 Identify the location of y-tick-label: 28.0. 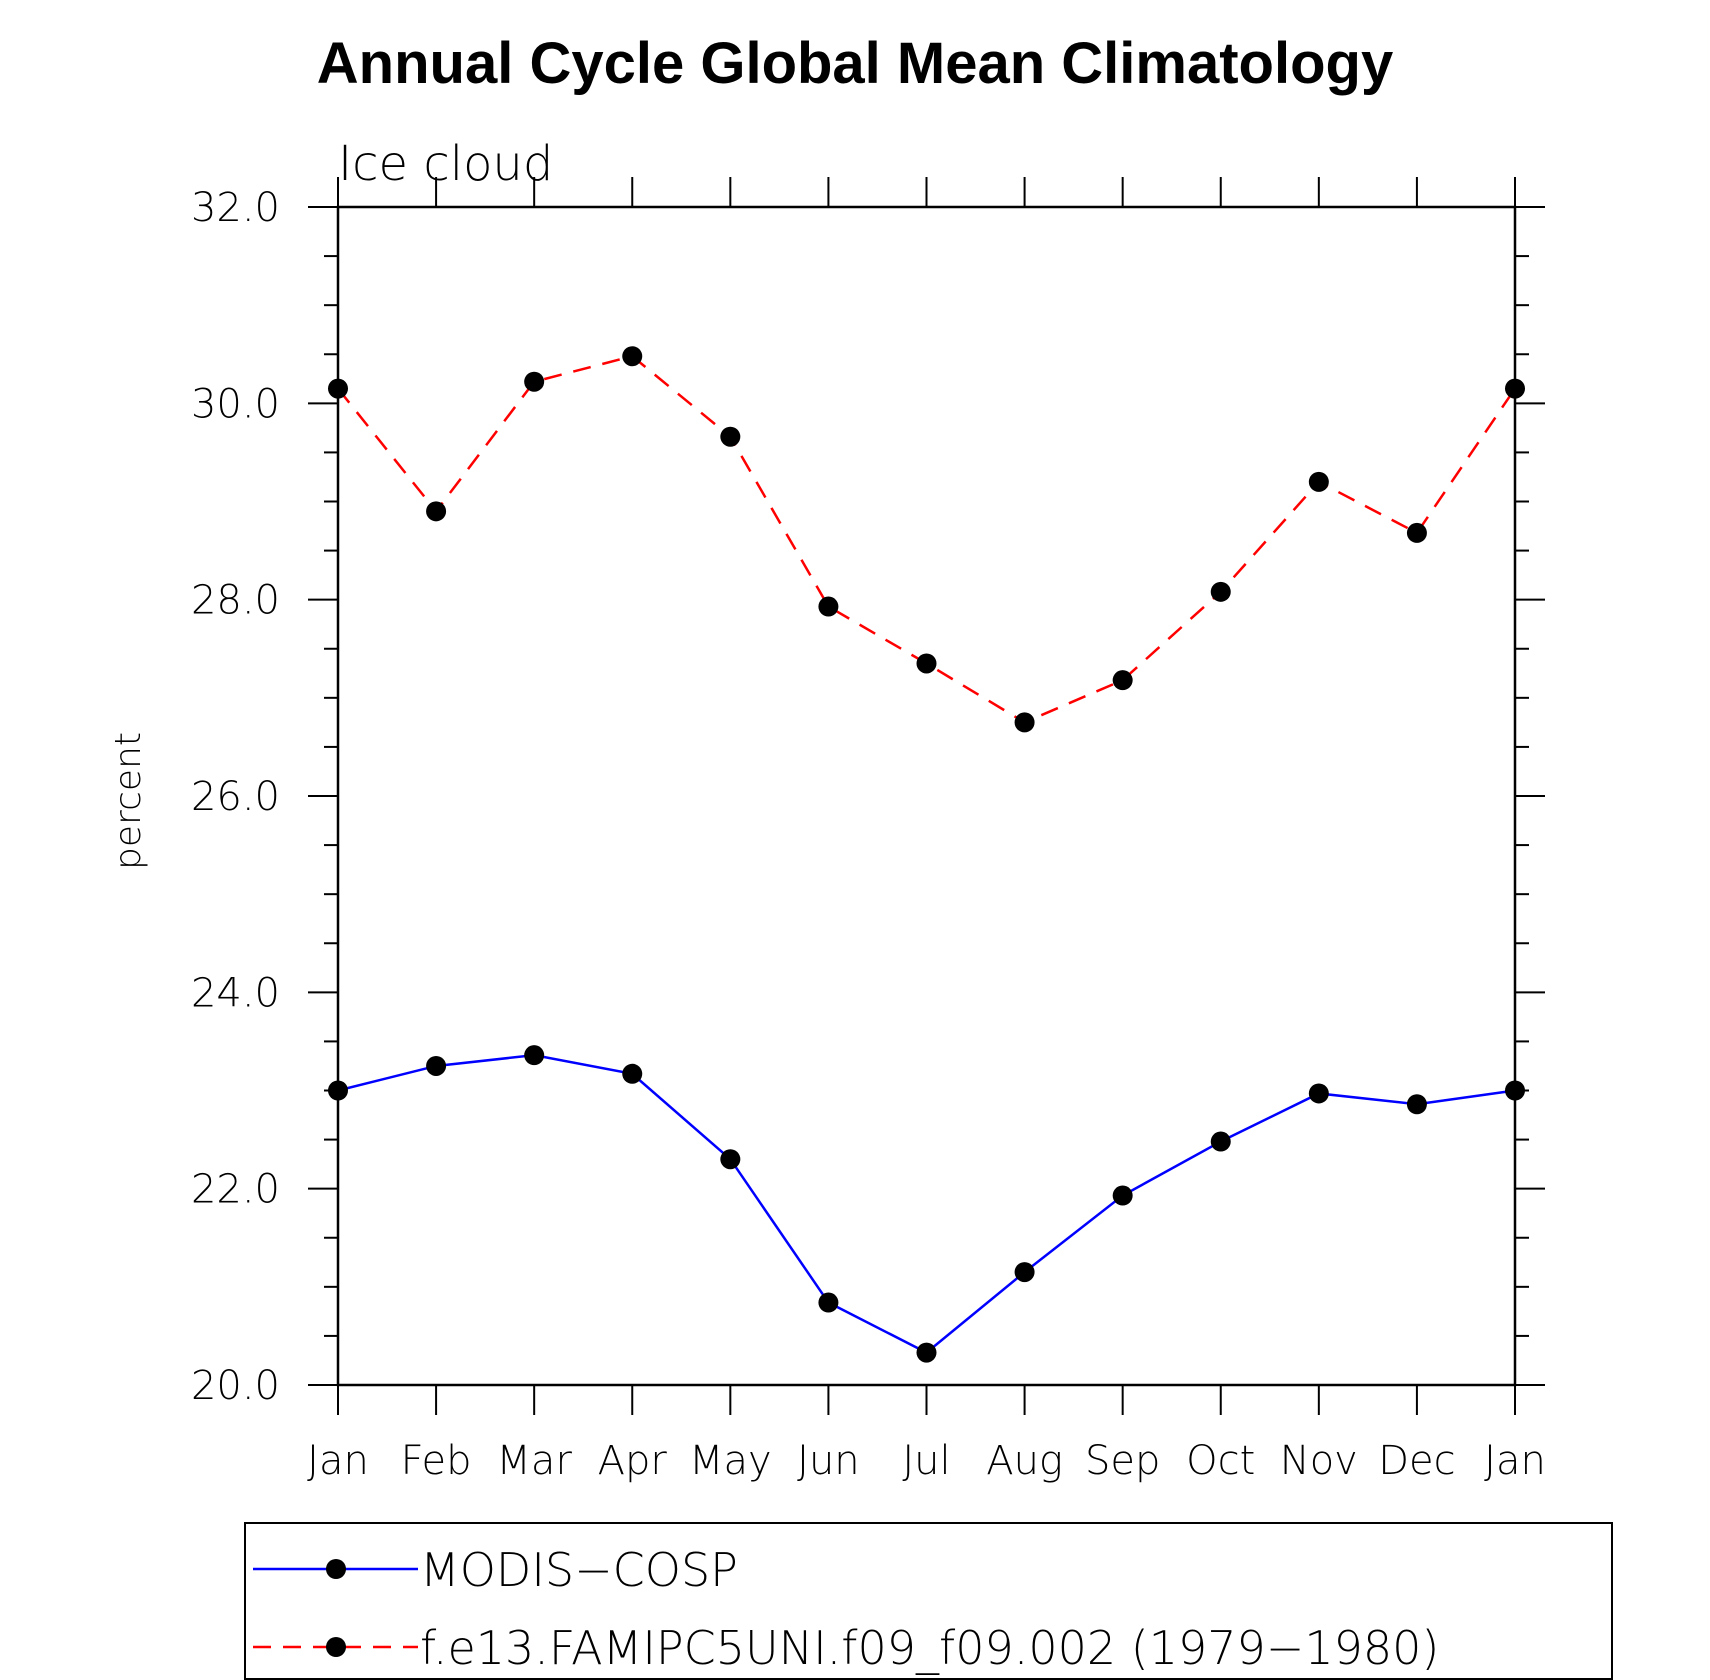
(235, 601).